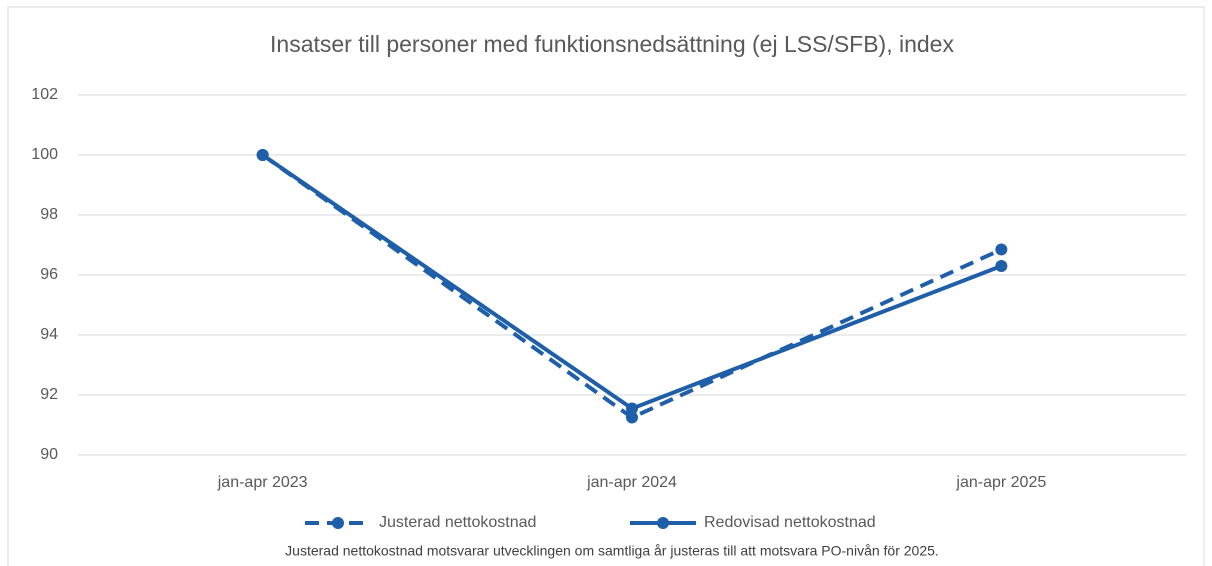 This screenshot has height=566, width=1212. I want to click on x-tick-label: jan-apr 2024, so click(631, 482).